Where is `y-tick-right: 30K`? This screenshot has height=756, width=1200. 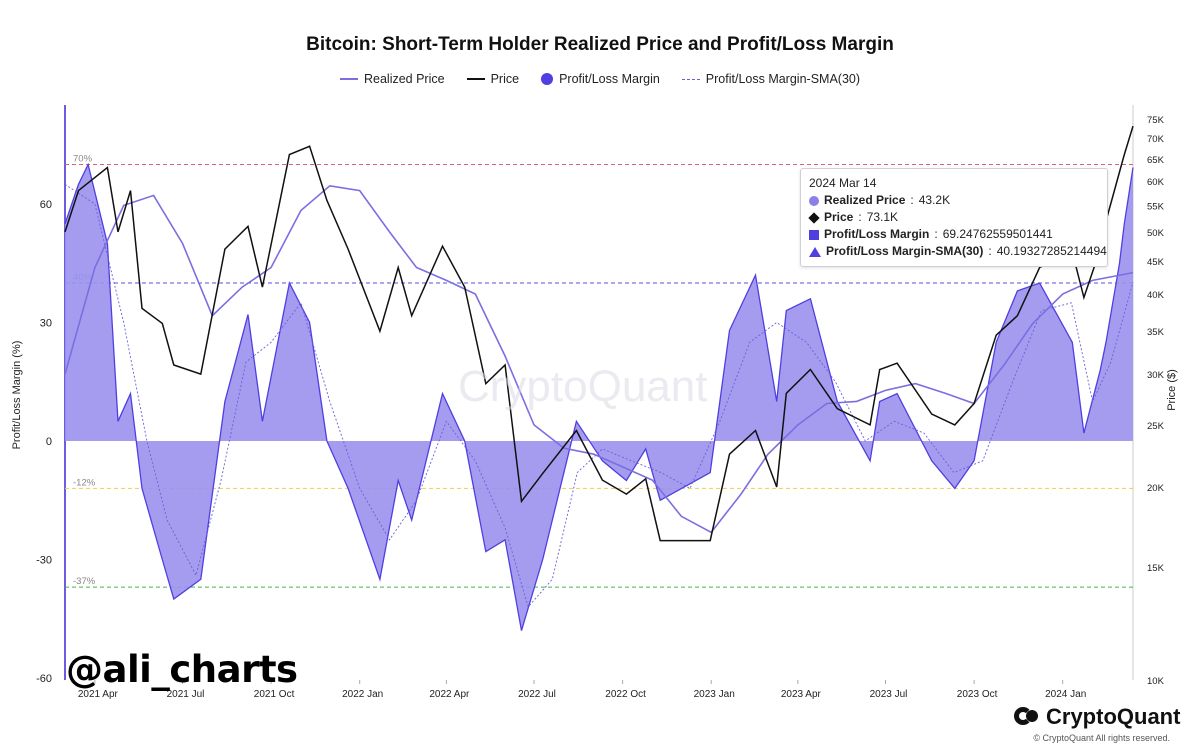
y-tick-right: 30K is located at coordinates (1156, 375).